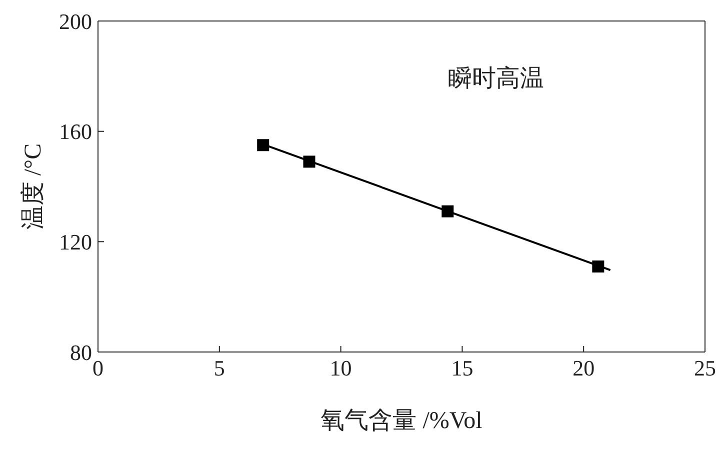  I want to click on x-tick-label: 20, so click(583, 368).